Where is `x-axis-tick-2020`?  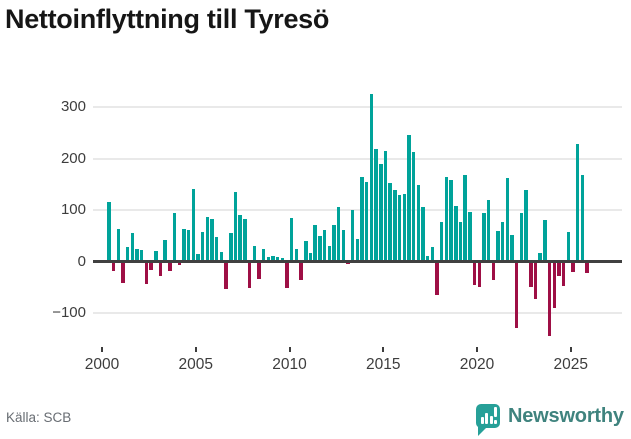 x-axis-tick-2020 is located at coordinates (477, 349).